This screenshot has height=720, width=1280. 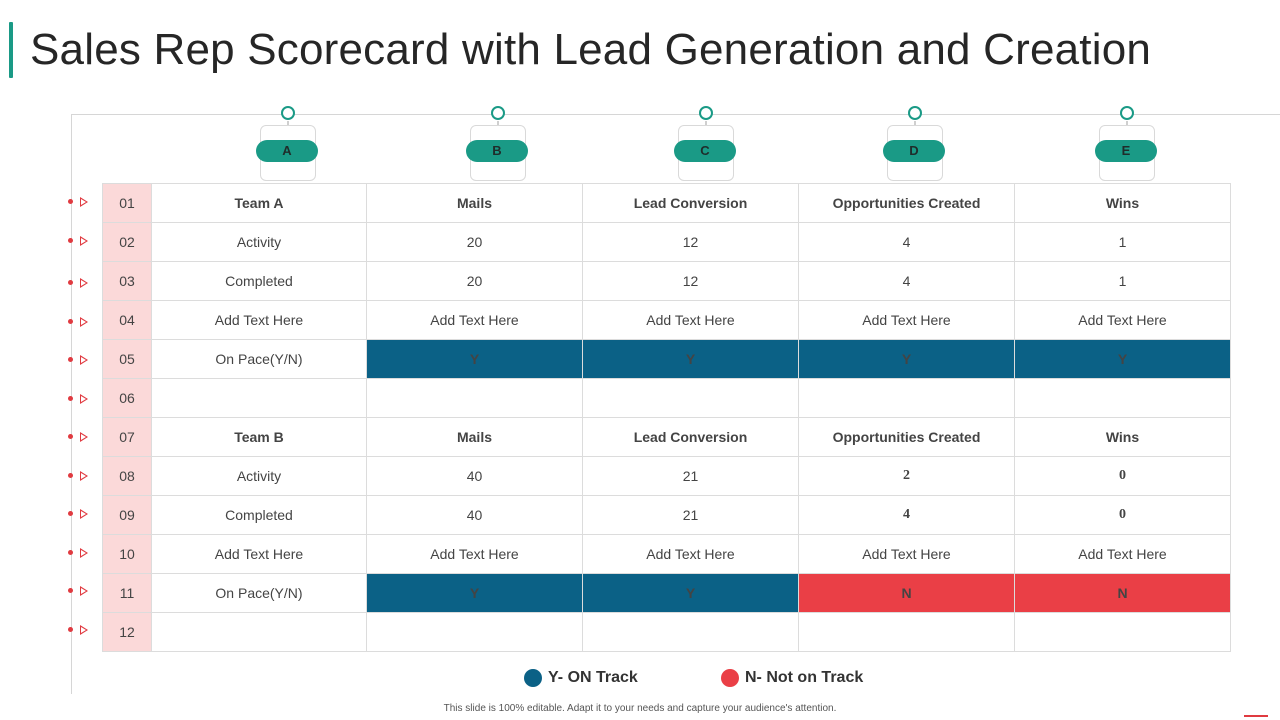 What do you see at coordinates (497, 151) in the screenshot?
I see `column-tag-label: B` at bounding box center [497, 151].